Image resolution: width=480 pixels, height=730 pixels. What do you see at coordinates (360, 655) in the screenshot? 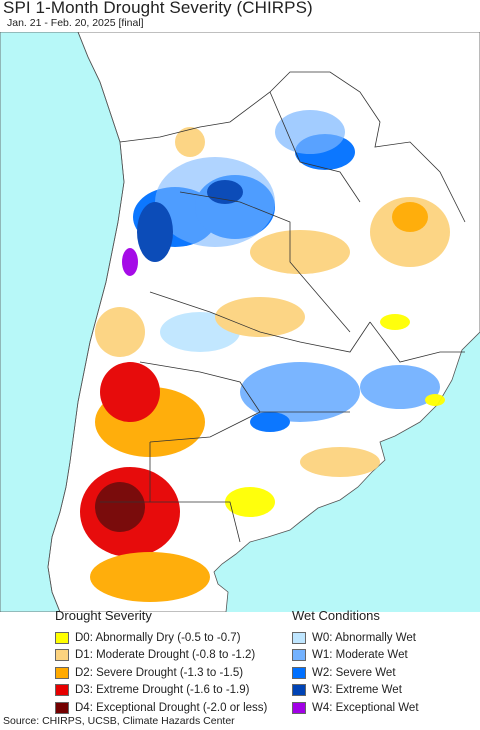
I see `legend-label: W1: Moderate Wet` at bounding box center [360, 655].